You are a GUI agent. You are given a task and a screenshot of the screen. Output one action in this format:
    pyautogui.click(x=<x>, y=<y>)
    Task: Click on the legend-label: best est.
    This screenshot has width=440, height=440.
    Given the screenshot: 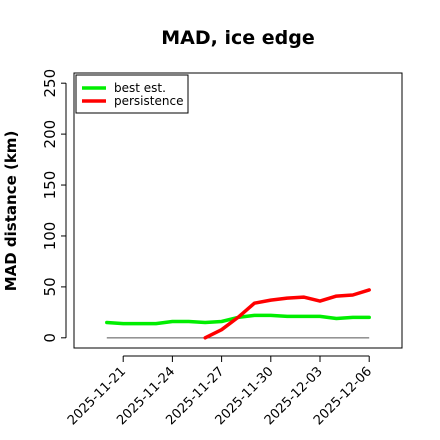 What is the action you would take?
    pyautogui.click(x=140, y=88)
    